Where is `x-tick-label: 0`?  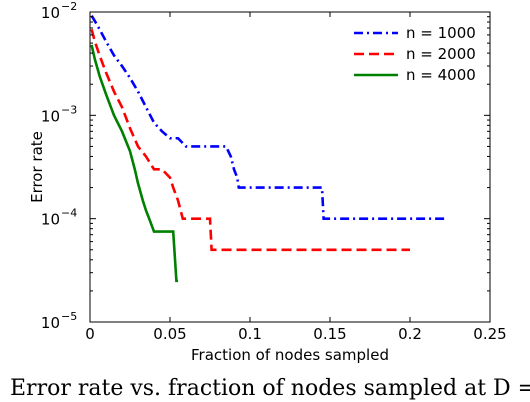 x-tick-label: 0 is located at coordinates (90, 334).